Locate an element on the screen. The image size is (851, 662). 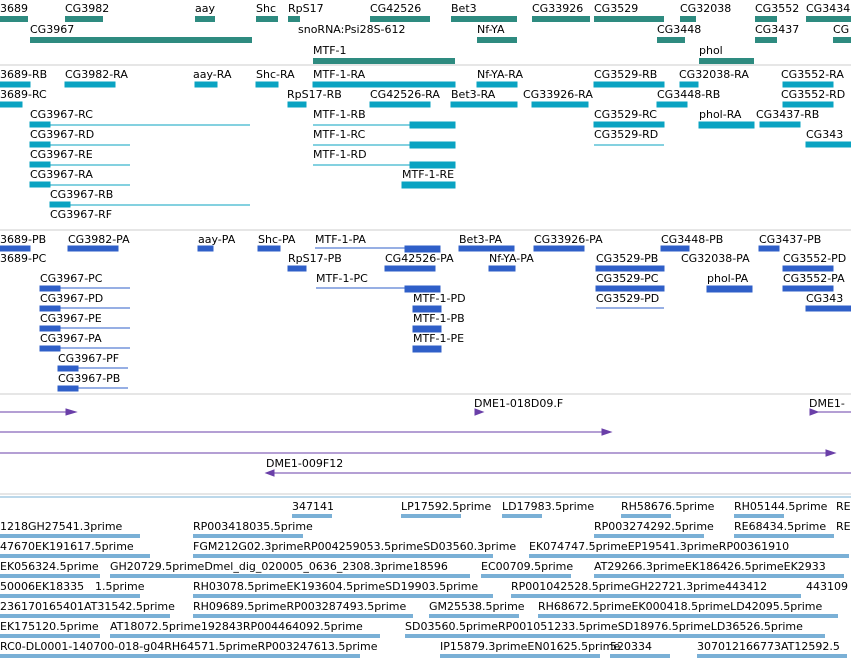
transcripts_ra-label: Bet3-RA is located at coordinates (473, 94).